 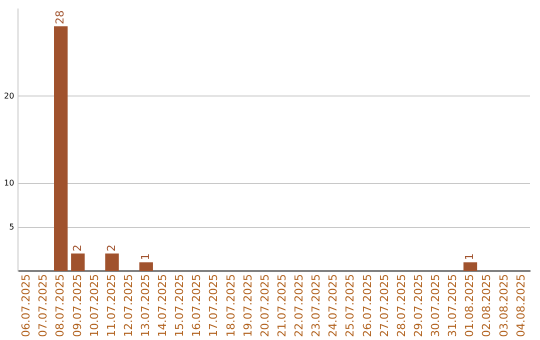 I want to click on x-tick-label: 12.07.2025, so click(x=128, y=306).